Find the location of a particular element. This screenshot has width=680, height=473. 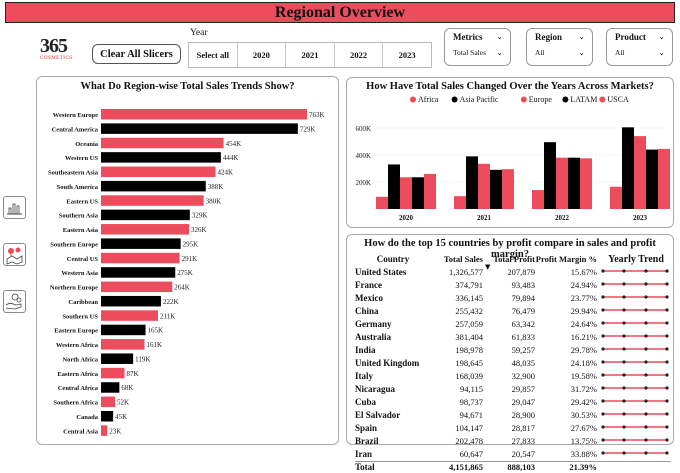

column-asia-pacific-2023 is located at coordinates (628, 168).